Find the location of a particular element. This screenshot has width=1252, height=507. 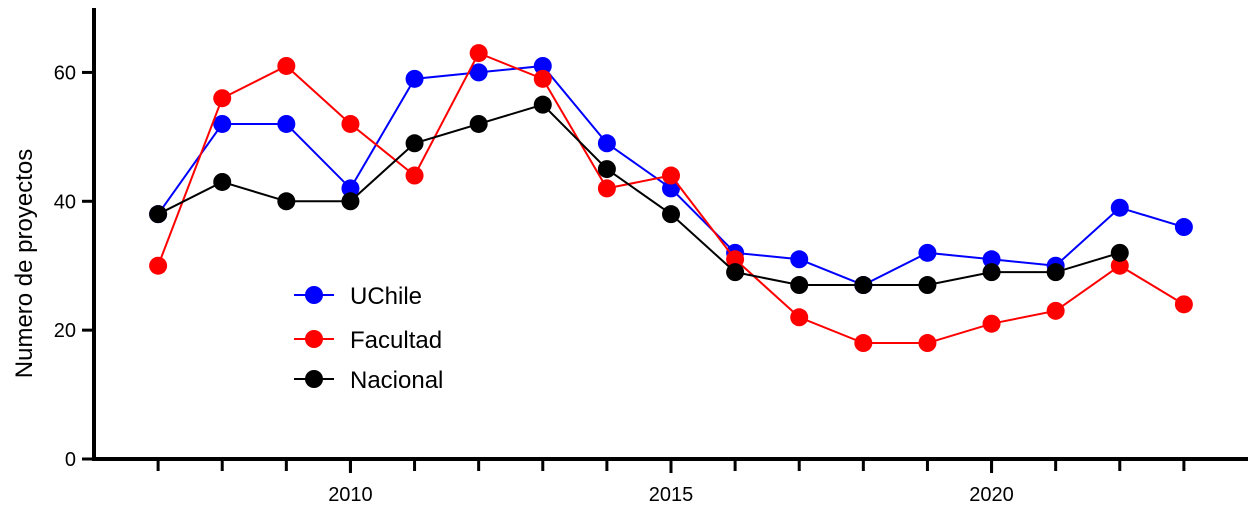

x-tick-label: 2015 is located at coordinates (671, 495).